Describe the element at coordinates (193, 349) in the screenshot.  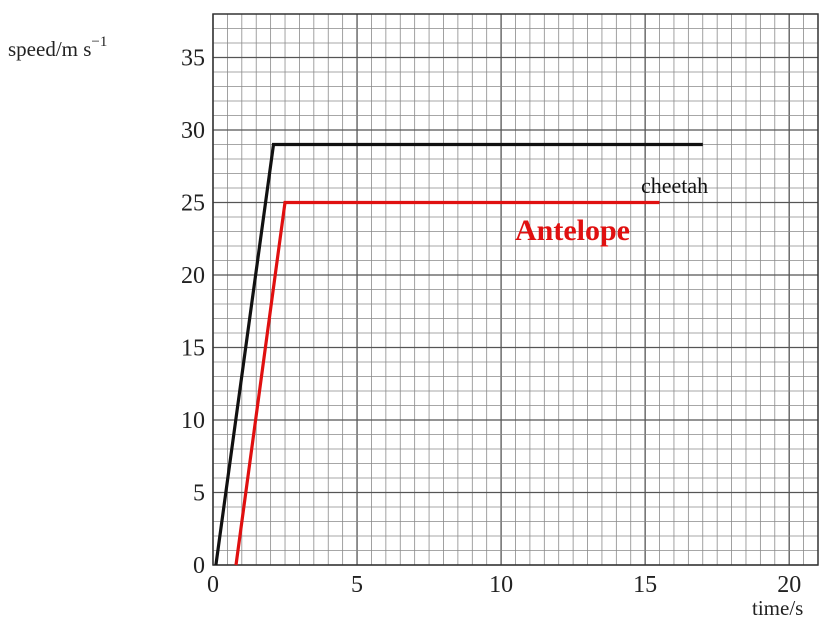
I see `y-tick-label: 15` at that location.